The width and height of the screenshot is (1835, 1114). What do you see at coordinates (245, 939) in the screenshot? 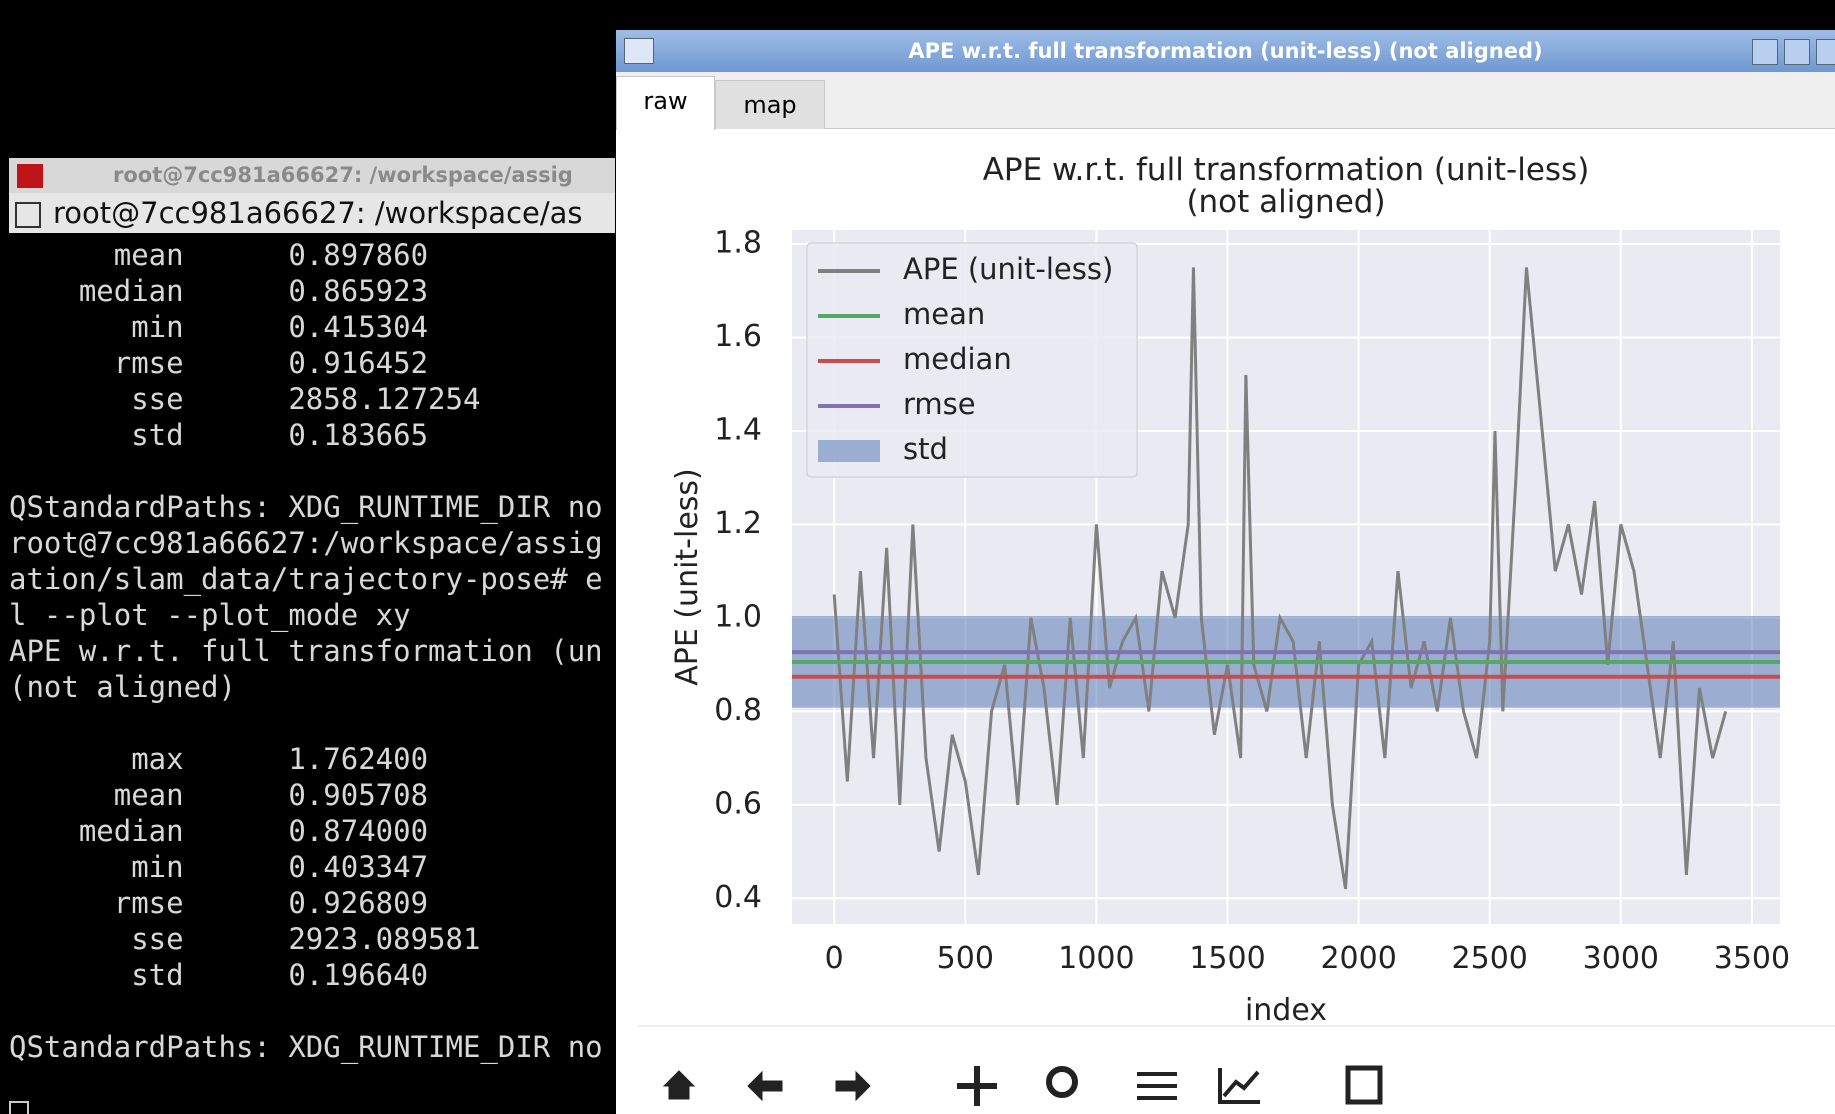
I see `output-line: sse 2923.089581` at bounding box center [245, 939].